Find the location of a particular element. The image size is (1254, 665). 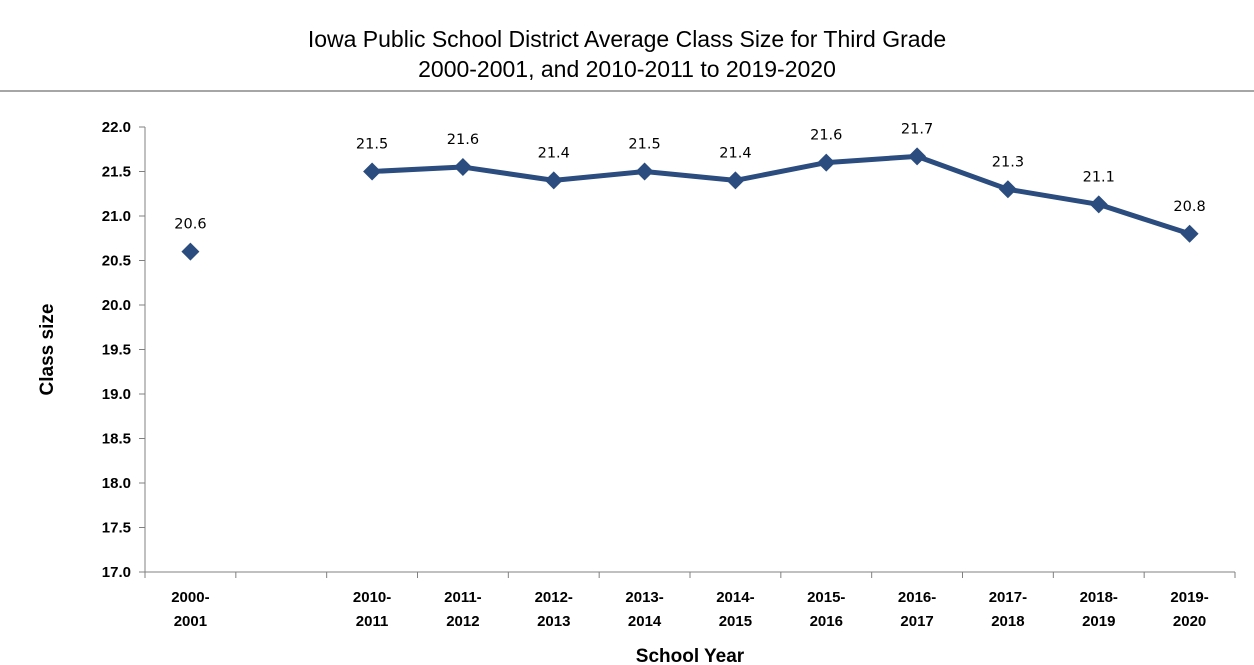

y-tick-label: 17.0 is located at coordinates (116, 572).